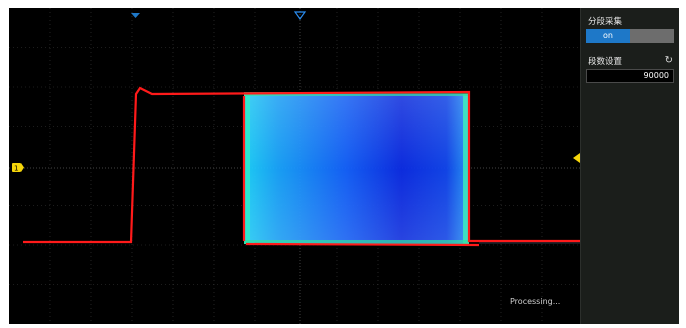 The height and width of the screenshot is (328, 686). What do you see at coordinates (135, 15) in the screenshot?
I see `trigger-position-marker` at bounding box center [135, 15].